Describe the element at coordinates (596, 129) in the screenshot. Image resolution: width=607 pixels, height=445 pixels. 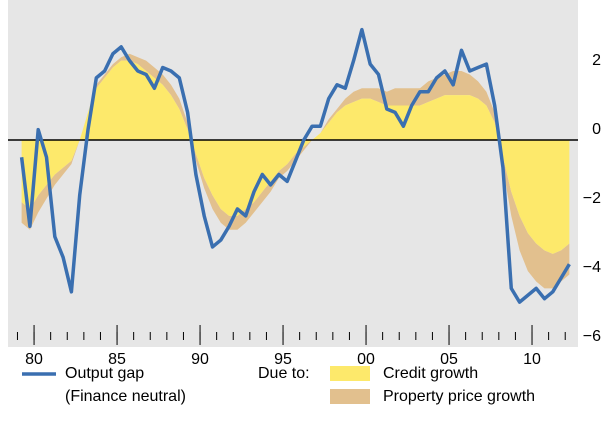
I see `y-tick-label: 0` at that location.